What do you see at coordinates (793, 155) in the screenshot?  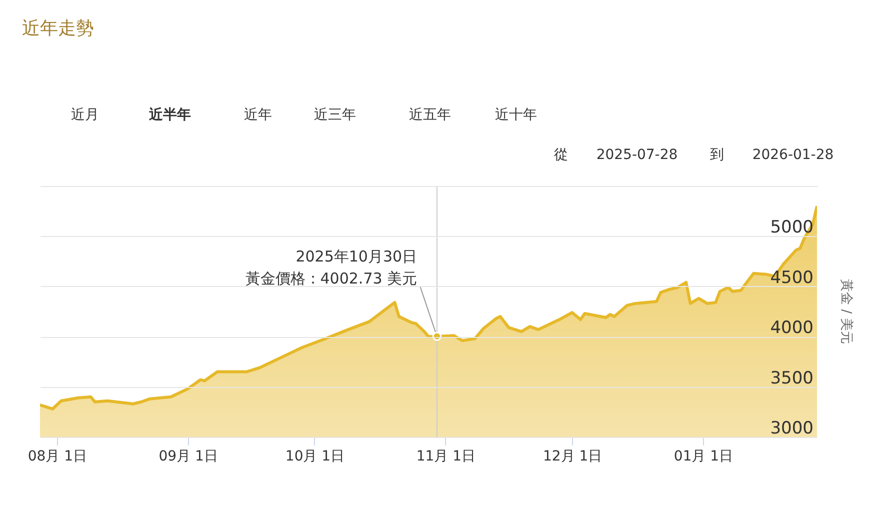 I see `text: 2026-01-28` at bounding box center [793, 155].